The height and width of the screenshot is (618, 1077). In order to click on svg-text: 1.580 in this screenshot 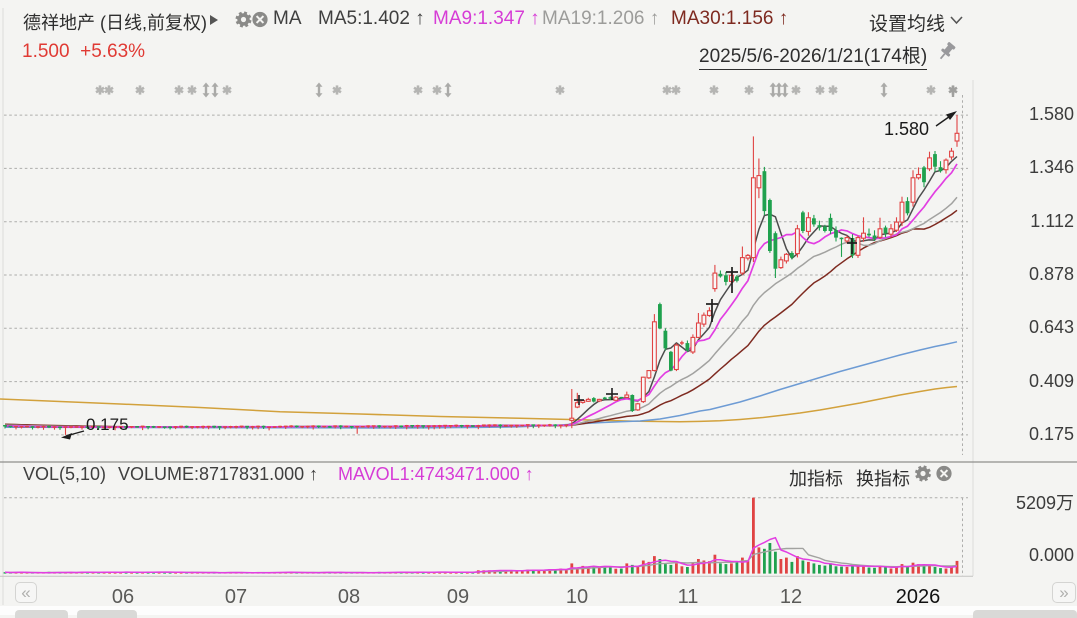, I will do `click(906, 129)`.